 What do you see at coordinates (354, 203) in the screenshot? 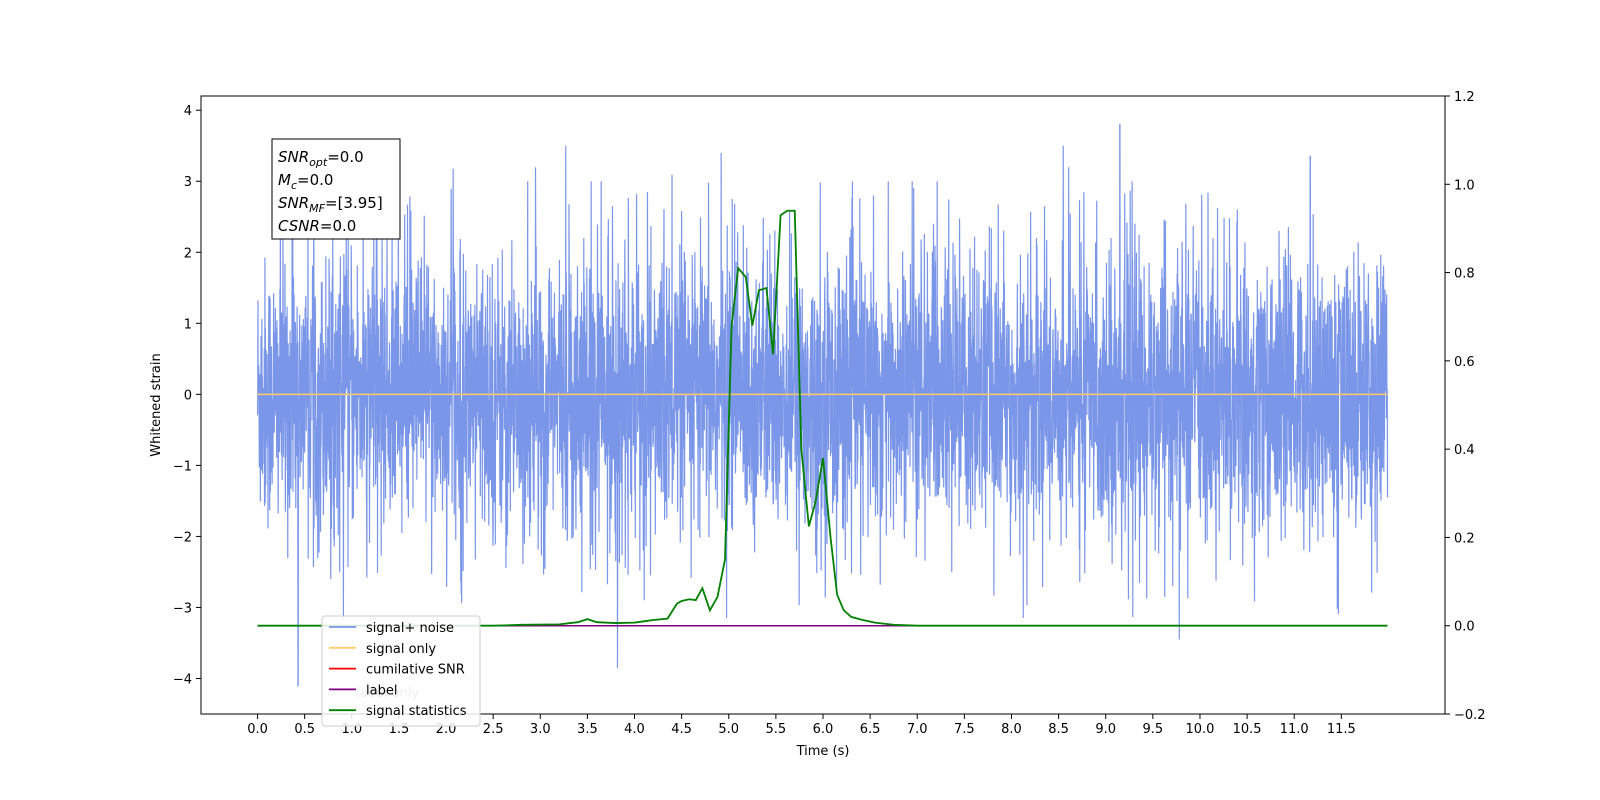
I see `annotation-value: =[3.95]` at bounding box center [354, 203].